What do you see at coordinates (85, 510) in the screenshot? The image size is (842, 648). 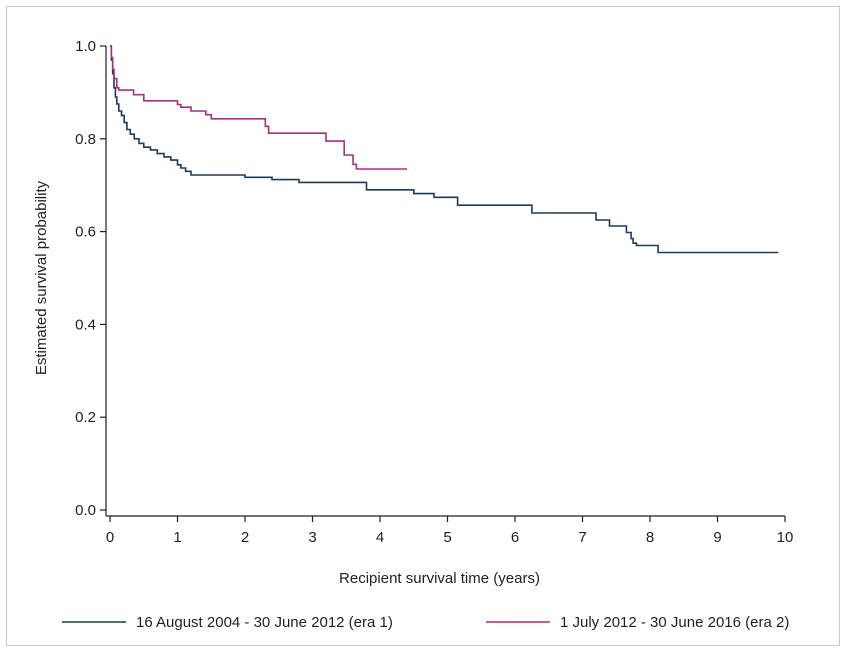 I see `y-tick-label: 0.0` at bounding box center [85, 510].